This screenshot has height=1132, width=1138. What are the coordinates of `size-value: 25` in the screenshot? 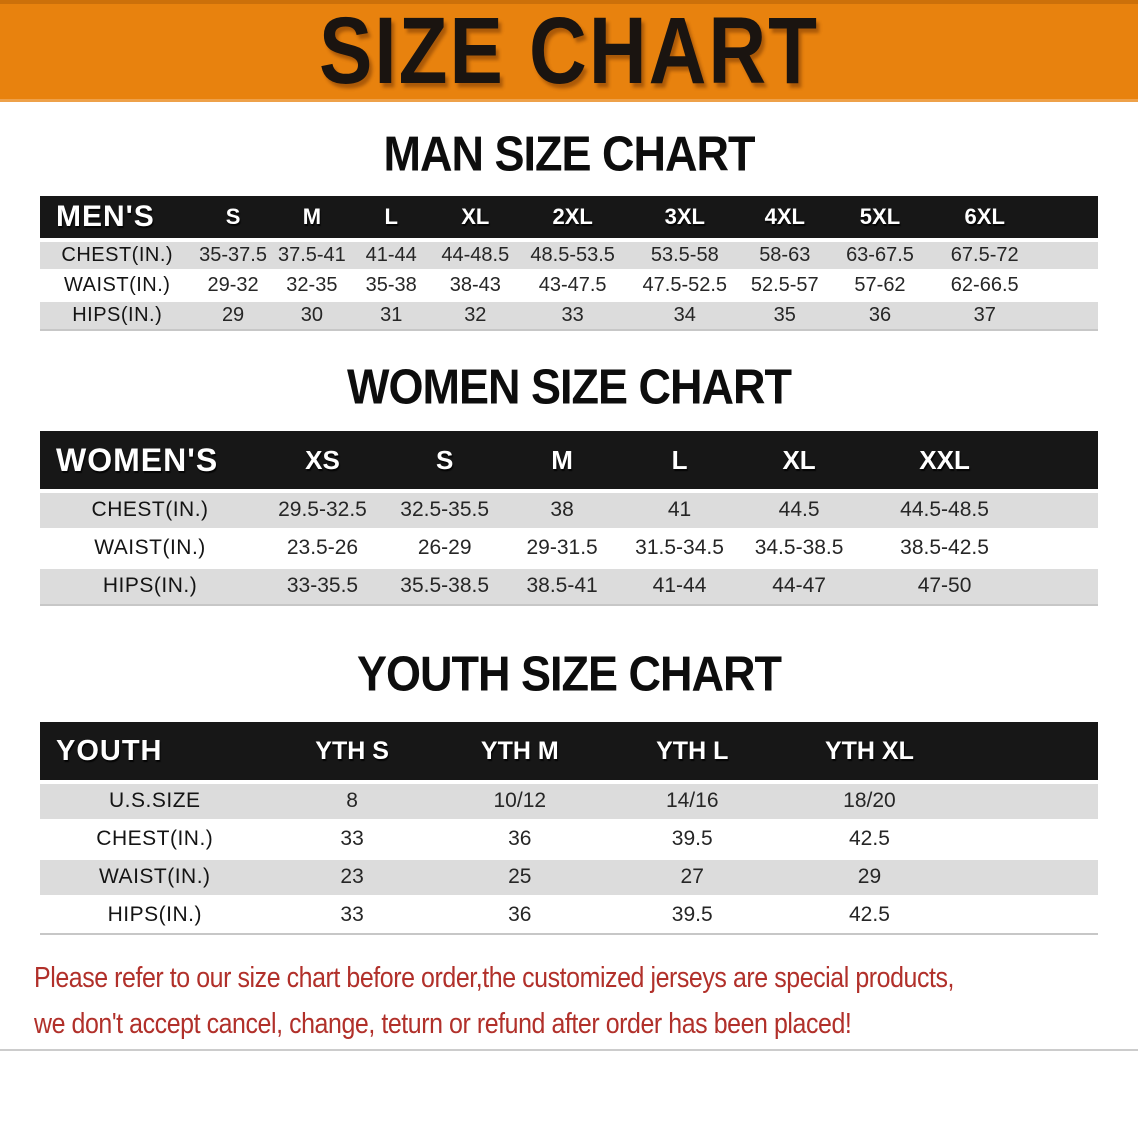 It's located at (520, 876).